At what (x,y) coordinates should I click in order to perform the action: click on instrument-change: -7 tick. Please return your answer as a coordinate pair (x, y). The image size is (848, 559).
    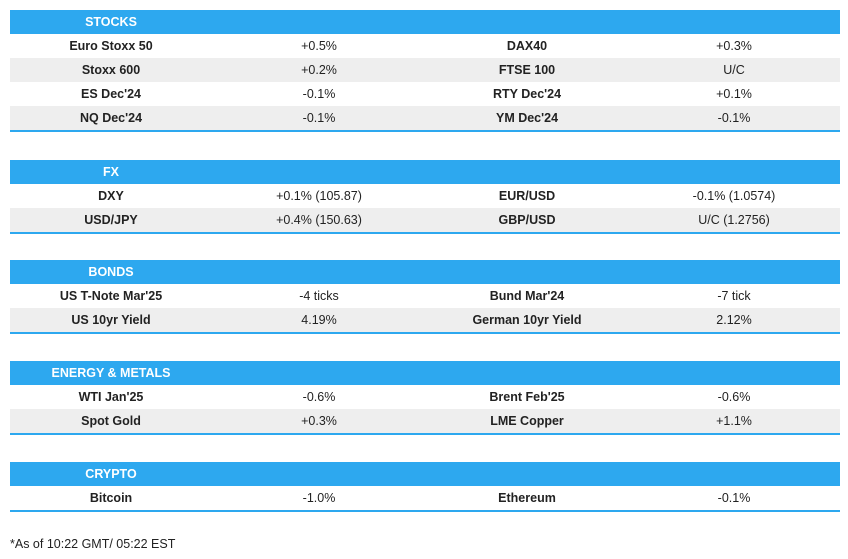
    Looking at the image, I should click on (734, 296).